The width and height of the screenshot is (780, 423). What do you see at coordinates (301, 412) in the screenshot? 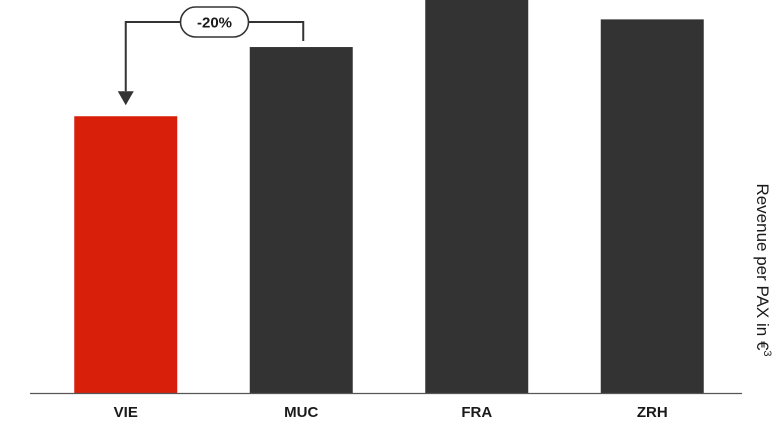
I see `x-tick-muc: MUC` at bounding box center [301, 412].